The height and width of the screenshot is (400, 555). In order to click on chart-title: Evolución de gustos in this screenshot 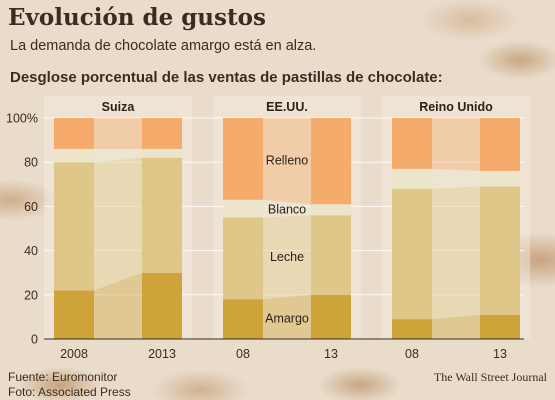, I will do `click(137, 17)`.